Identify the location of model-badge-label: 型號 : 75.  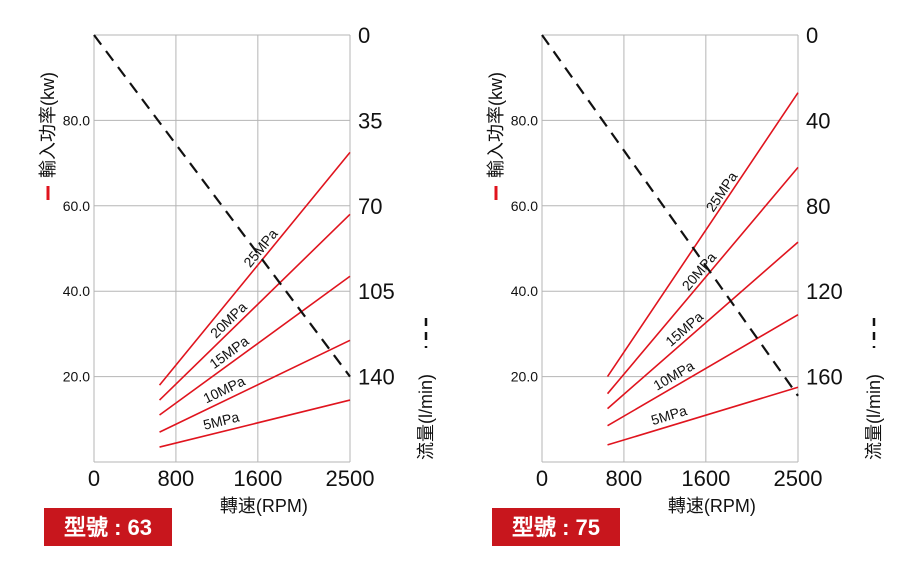
(556, 527).